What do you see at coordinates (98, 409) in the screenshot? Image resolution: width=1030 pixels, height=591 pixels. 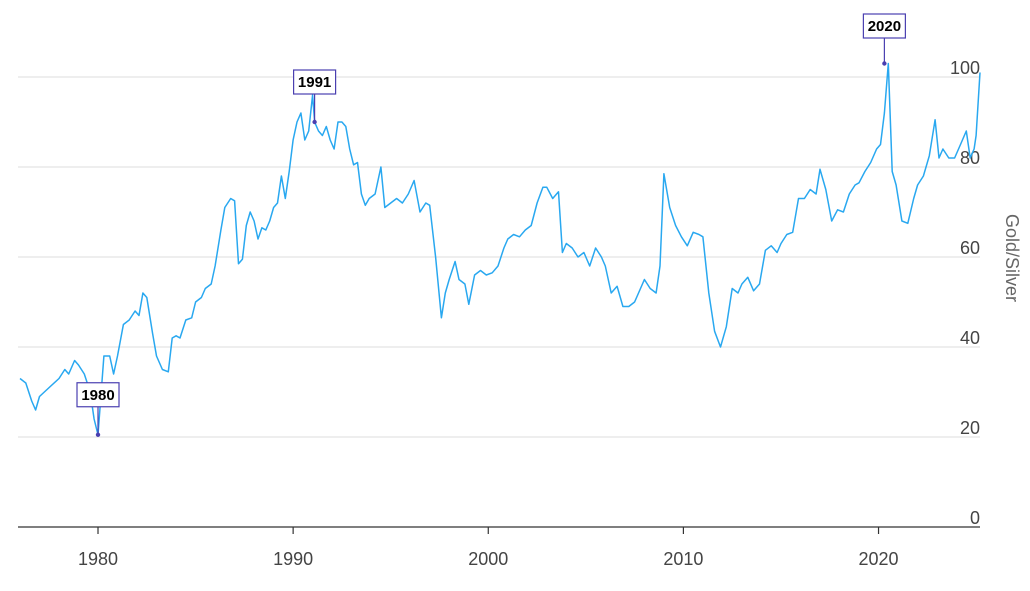 I see `annotation-flag: 1980` at bounding box center [98, 409].